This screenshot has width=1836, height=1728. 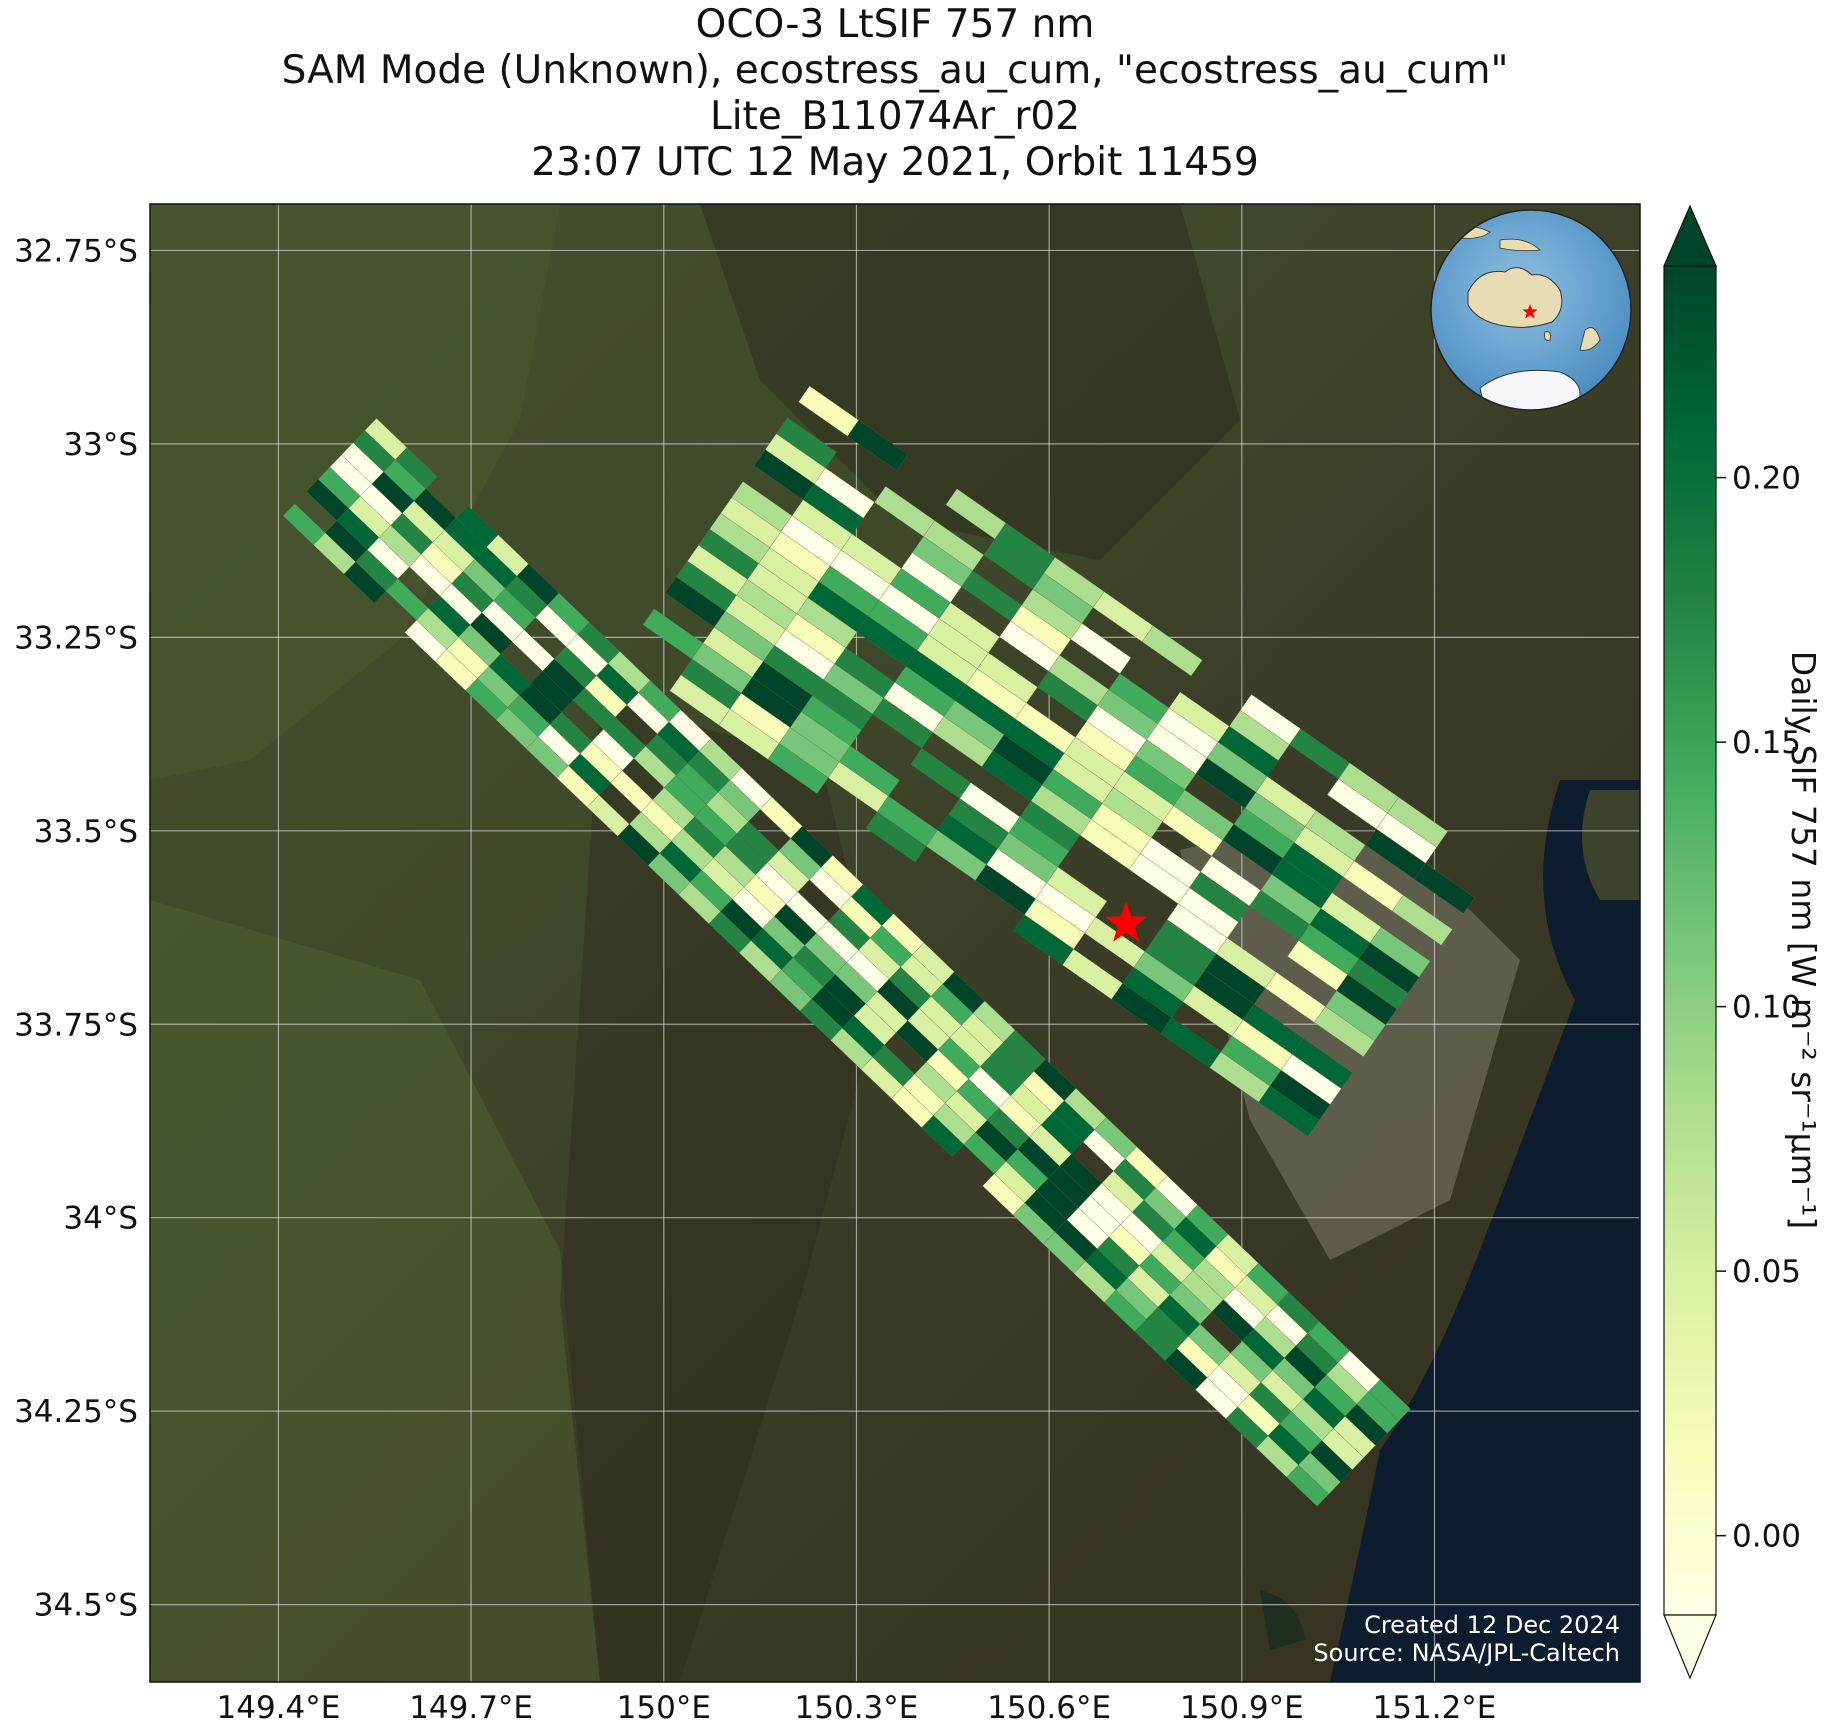 I want to click on globe-outline, so click(x=1531, y=310).